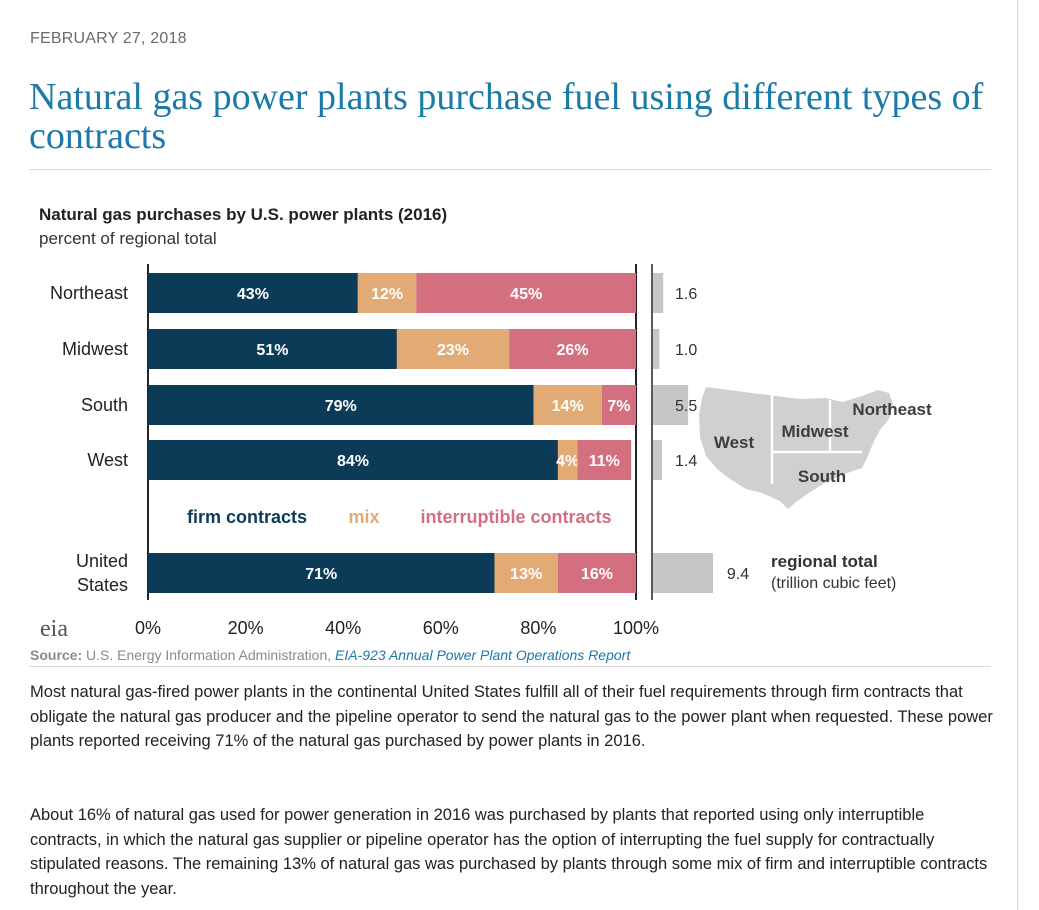 The width and height of the screenshot is (1039, 910). I want to click on bar-west-interruptible-contracts, so click(604, 460).